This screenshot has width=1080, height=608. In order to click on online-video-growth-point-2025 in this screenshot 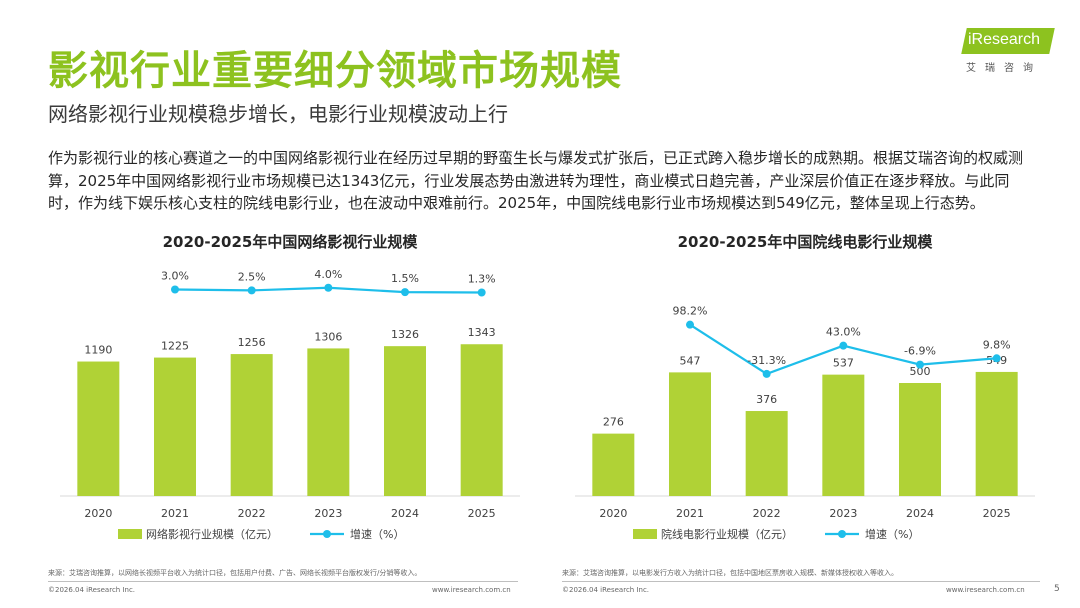, I will do `click(481, 292)`.